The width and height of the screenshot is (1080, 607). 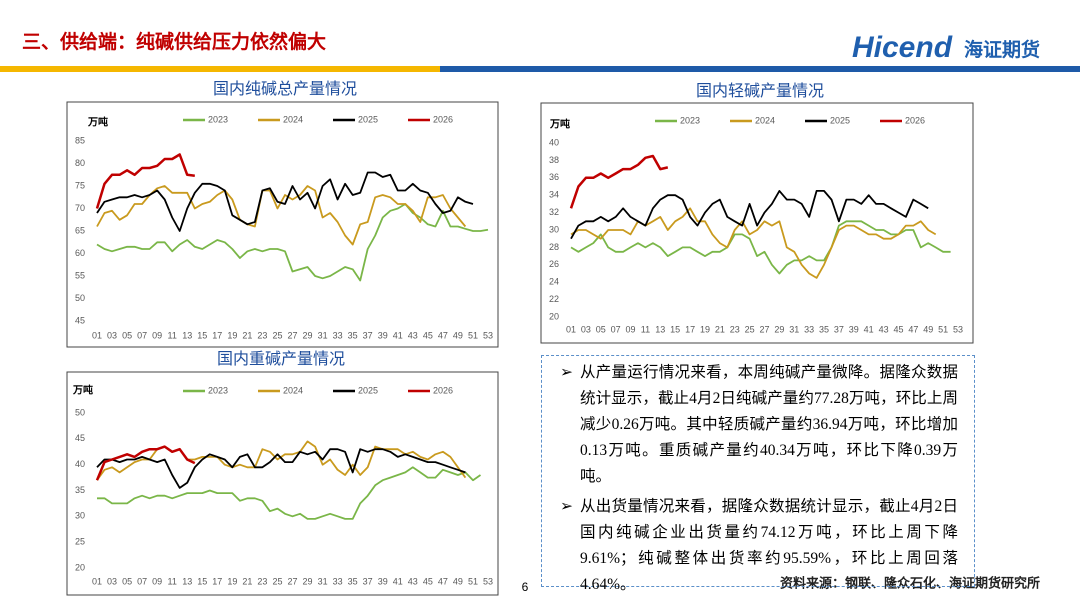 What do you see at coordinates (80, 208) in the screenshot?
I see `y-tick-label: 70` at bounding box center [80, 208].